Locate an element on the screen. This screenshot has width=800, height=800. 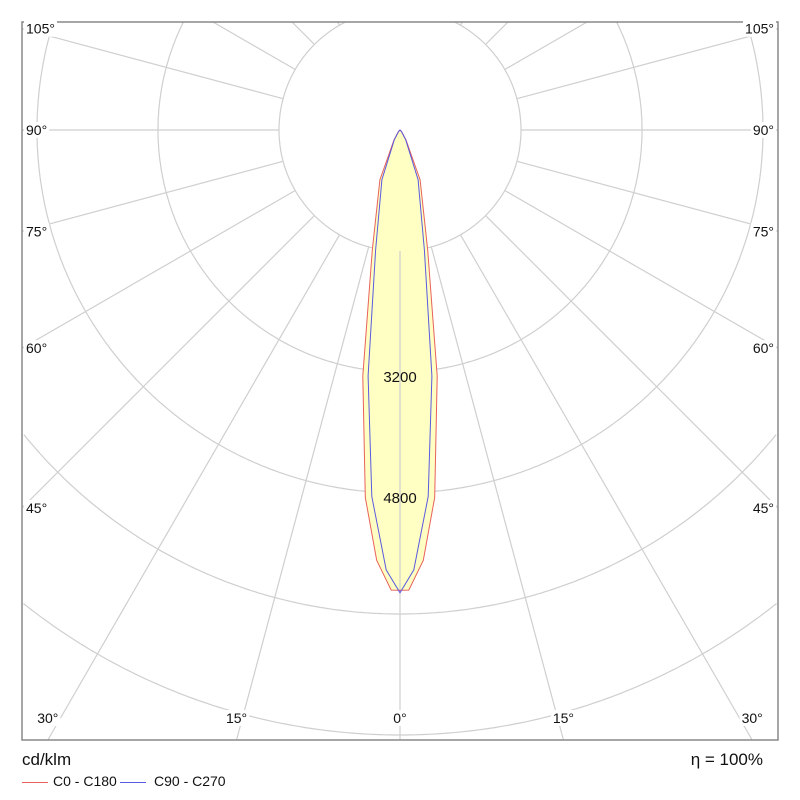
legend-label-c0: C0 - C180 is located at coordinates (85, 781).